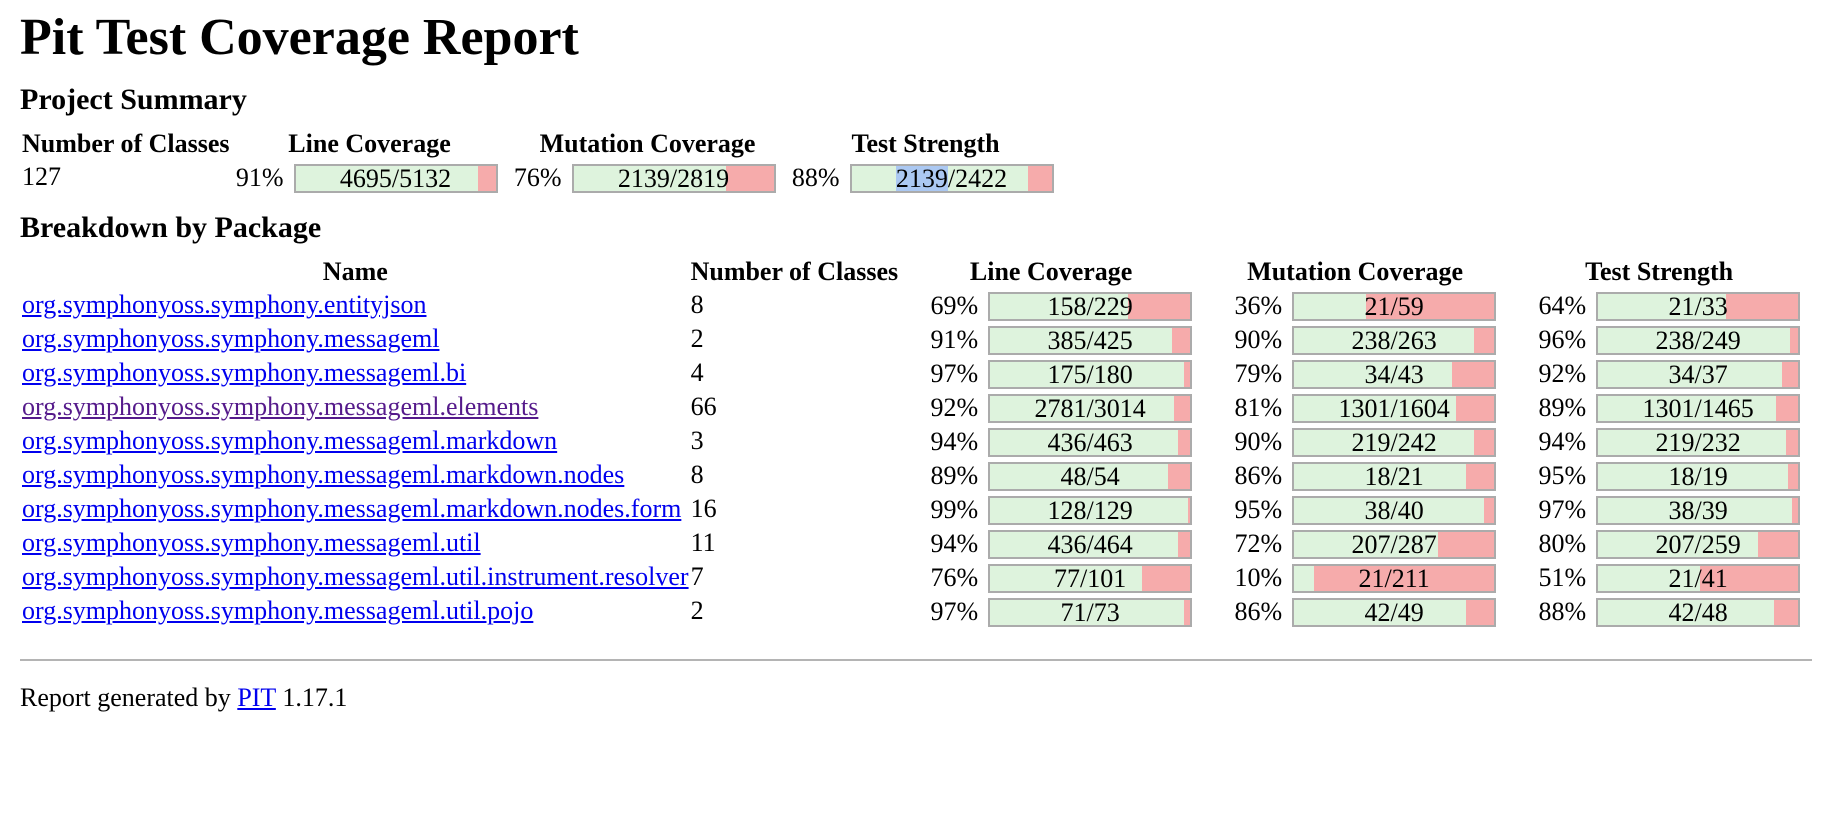  What do you see at coordinates (1258, 578) in the screenshot?
I see `mutation-coverage-percentage: 10%` at bounding box center [1258, 578].